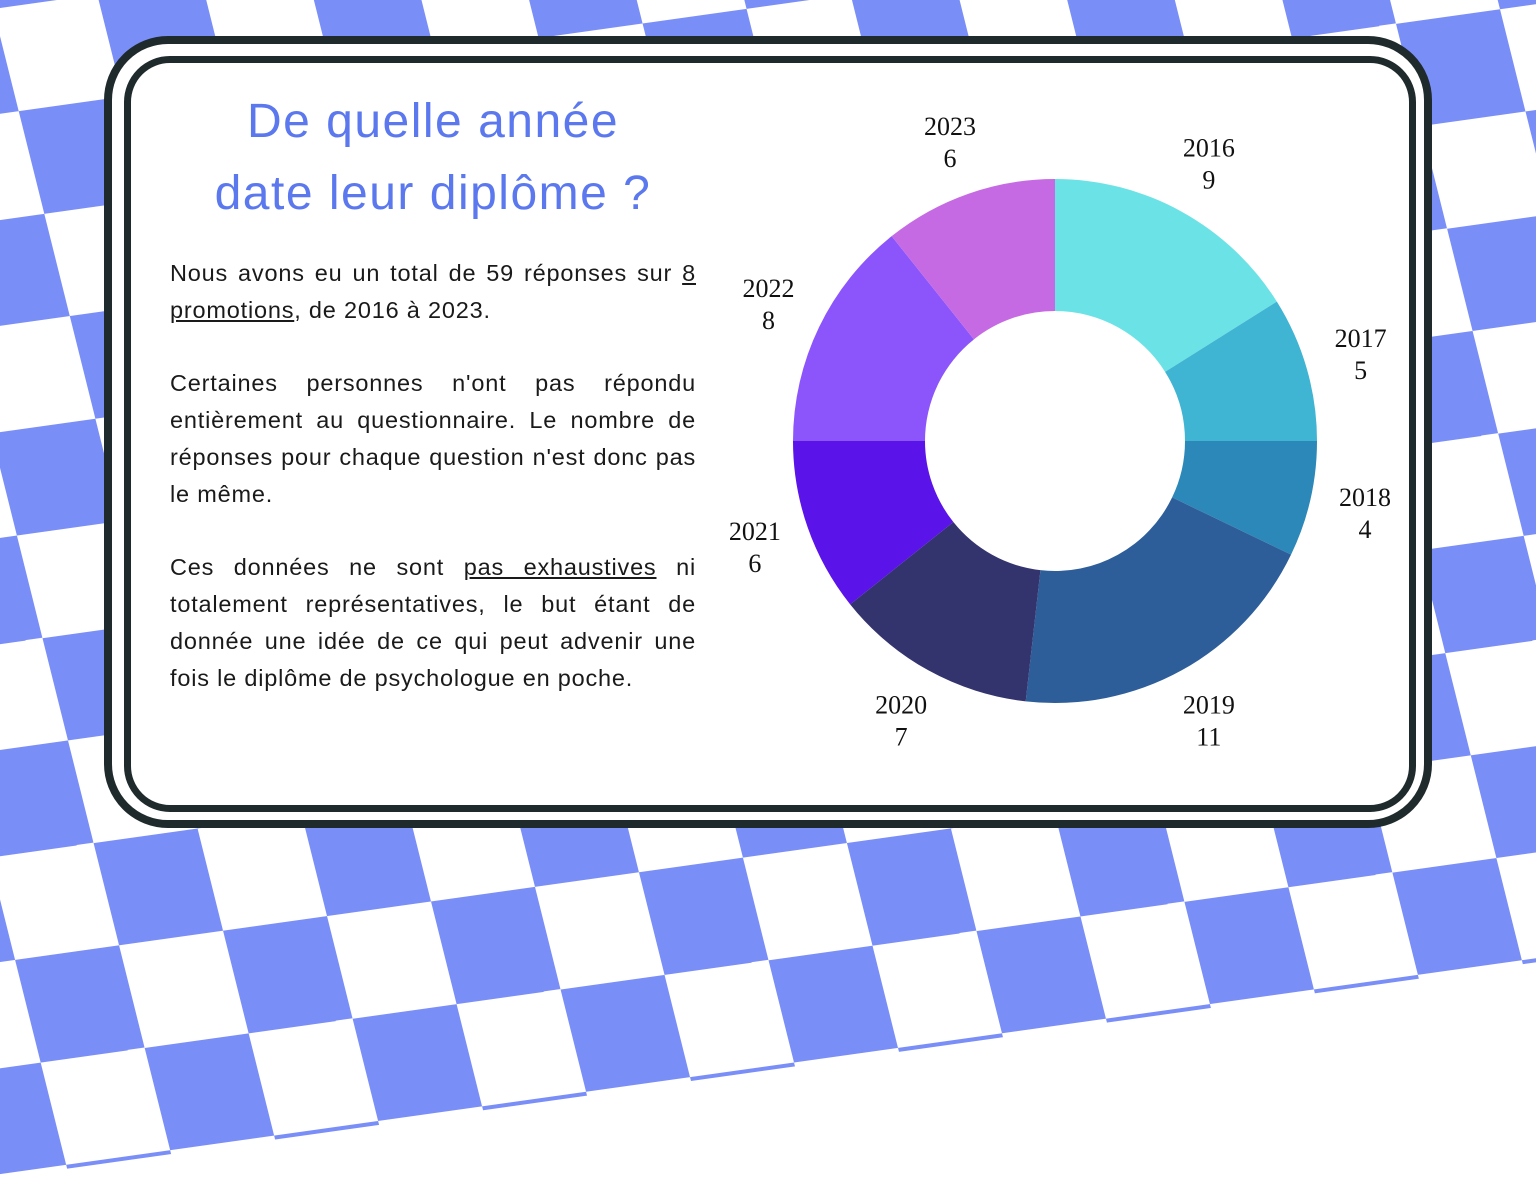 Image resolution: width=1536 pixels, height=1183 pixels. I want to click on label-2022: 2022, so click(768, 288).